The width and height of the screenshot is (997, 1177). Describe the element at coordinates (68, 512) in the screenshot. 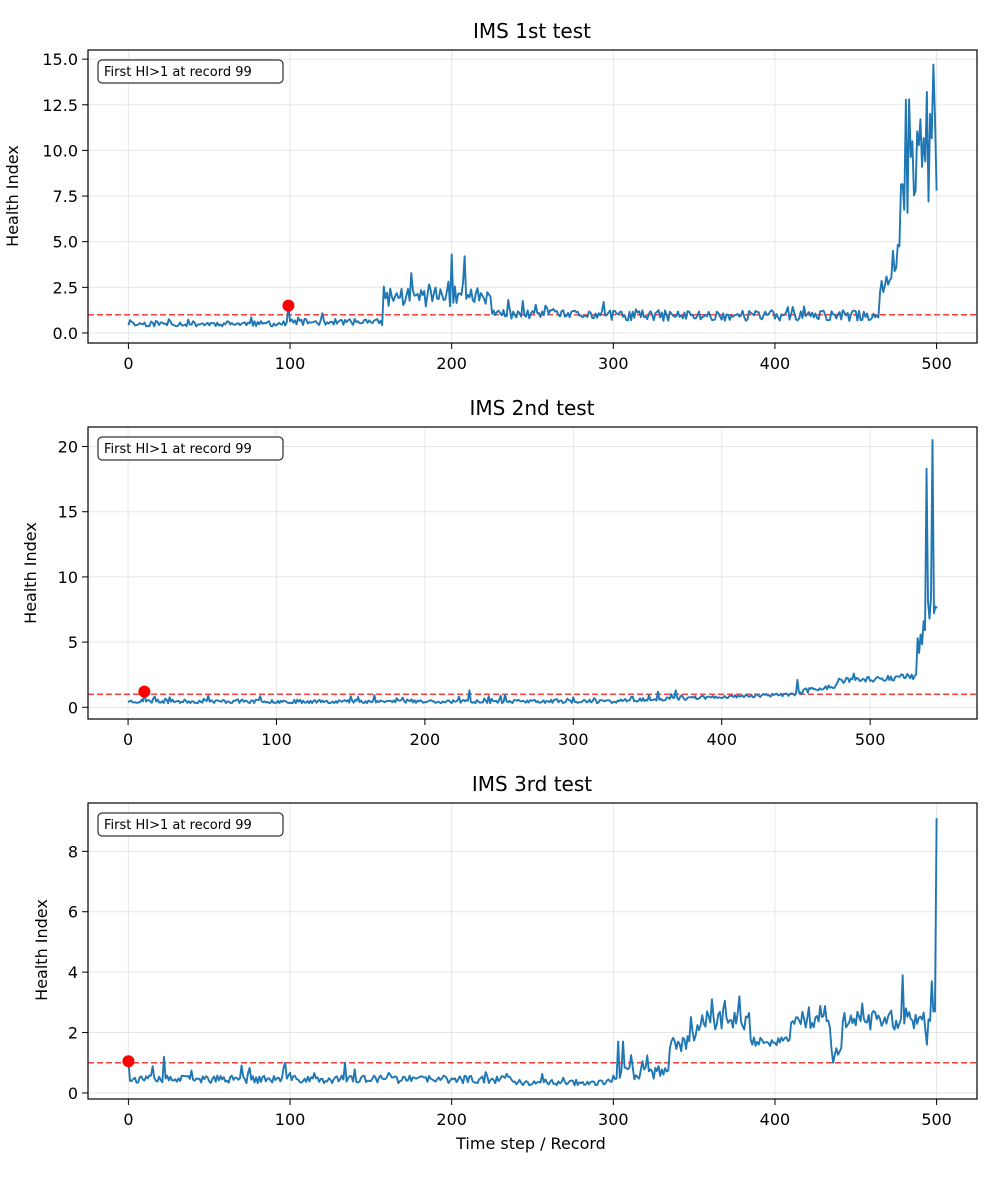

I see `y-tick-label: 15` at that location.